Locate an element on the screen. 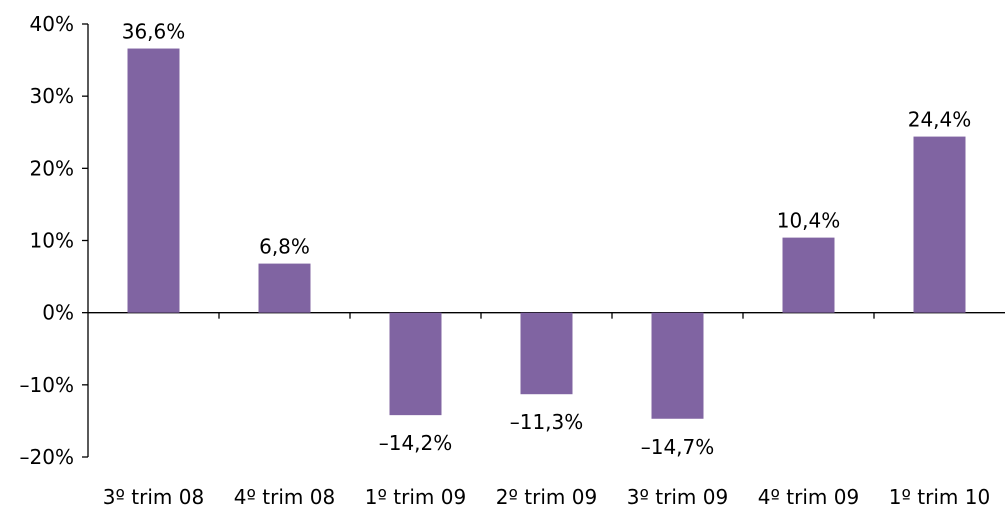 The width and height of the screenshot is (1005, 509). y-tick-label: 10% is located at coordinates (52, 241).